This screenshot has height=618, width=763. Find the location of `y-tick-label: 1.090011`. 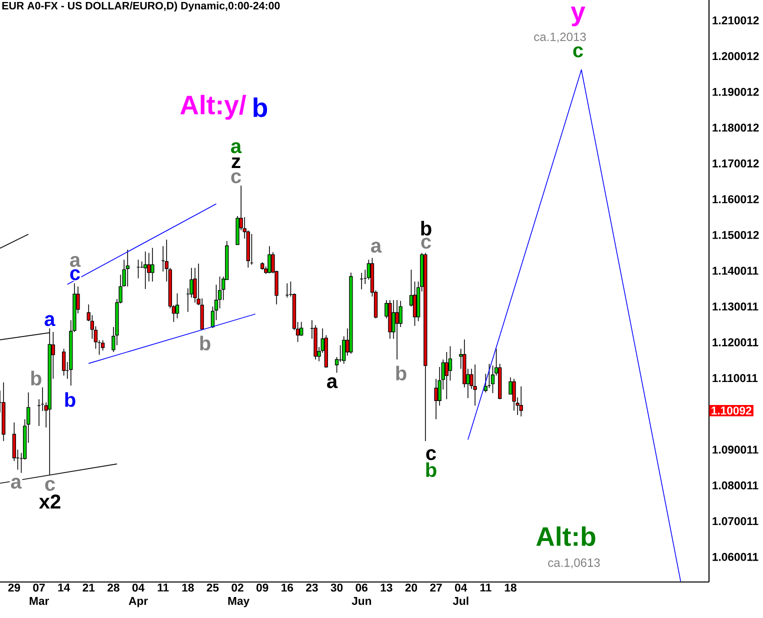

y-tick-label: 1.090011 is located at coordinates (735, 450).